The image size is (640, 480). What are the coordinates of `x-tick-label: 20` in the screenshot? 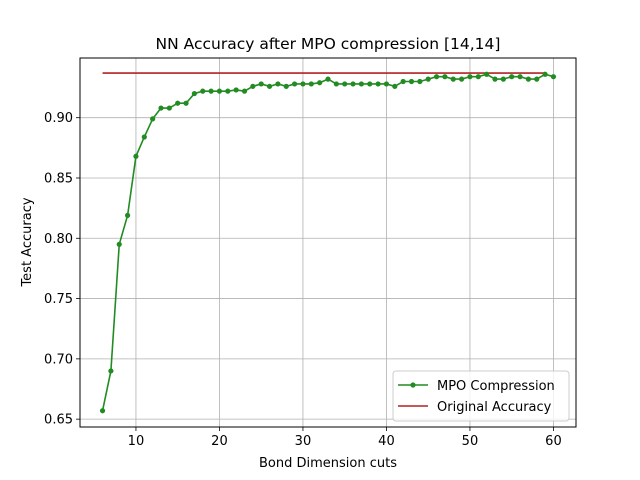 It's located at (219, 441).